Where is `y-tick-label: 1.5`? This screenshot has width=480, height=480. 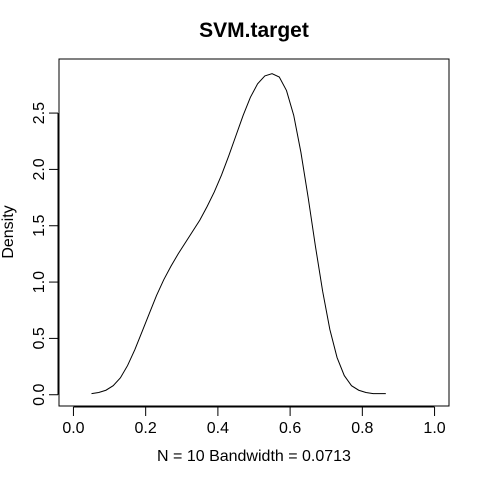
y-tick-label: 1.5 is located at coordinates (39, 226).